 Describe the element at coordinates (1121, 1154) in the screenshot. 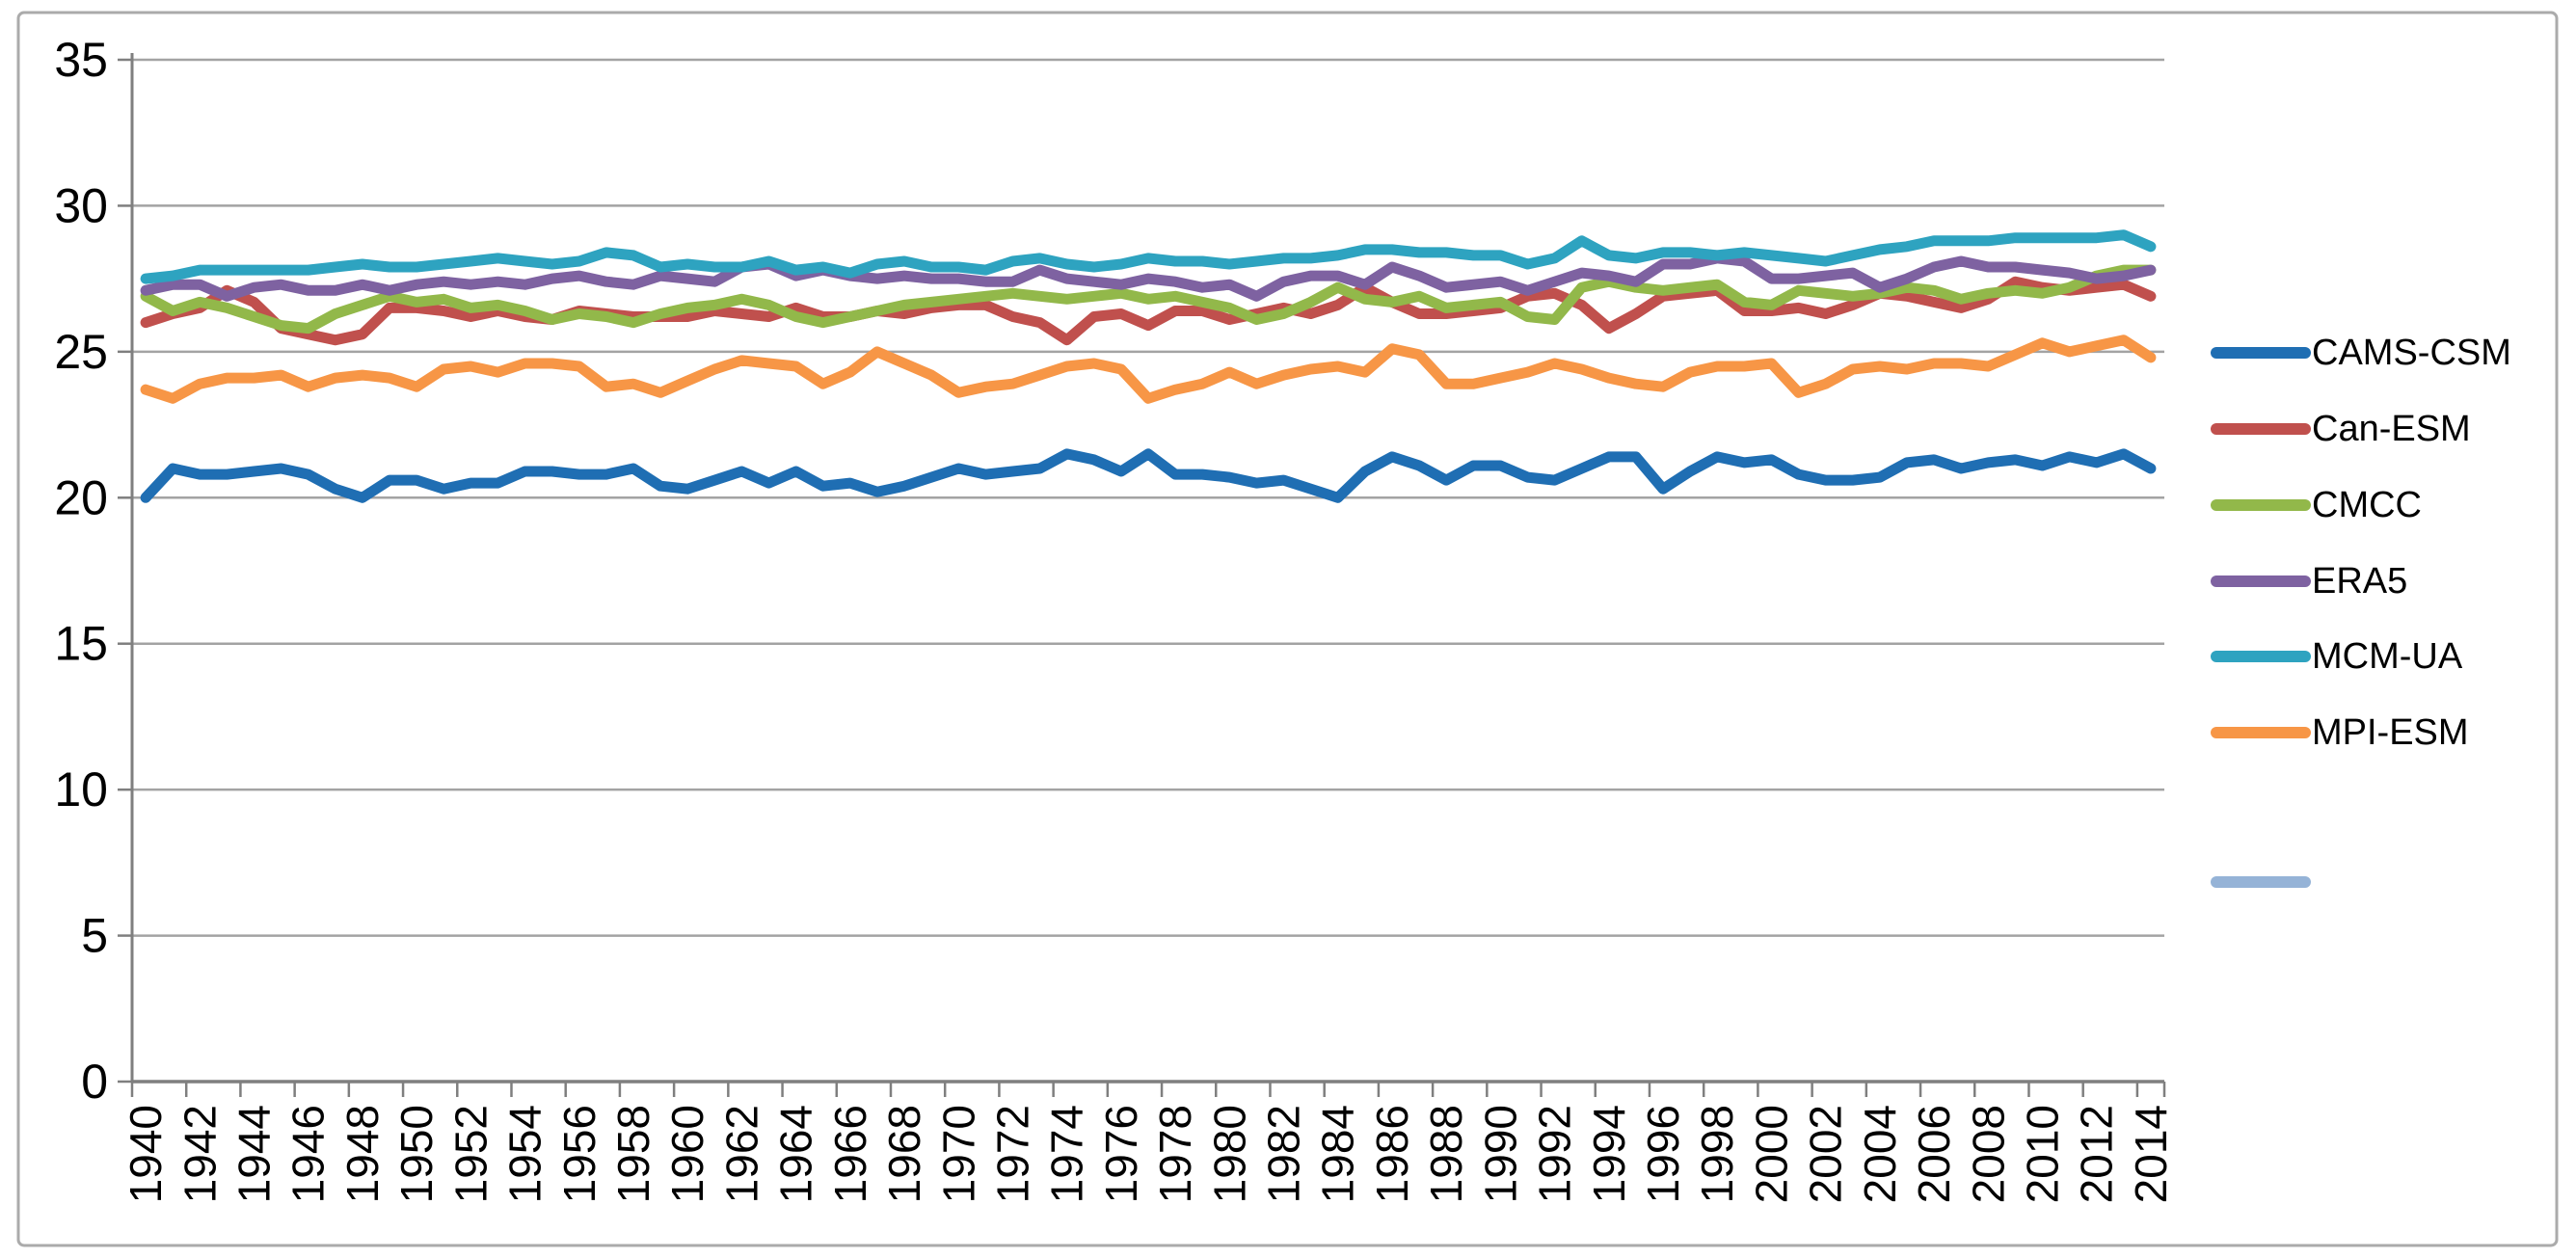

I see `x-tick-label: 1976` at that location.